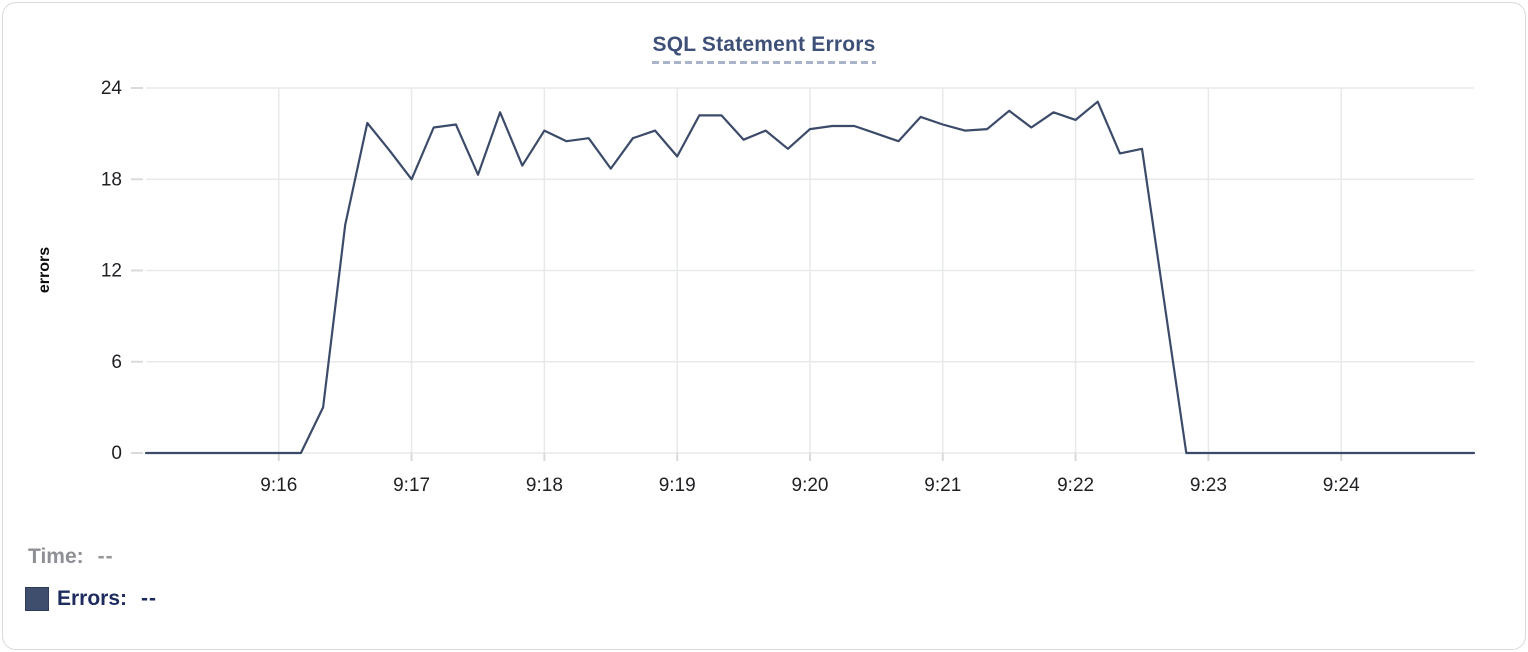 The width and height of the screenshot is (1528, 652). What do you see at coordinates (111, 271) in the screenshot?
I see `y-tick-label: 12` at bounding box center [111, 271].